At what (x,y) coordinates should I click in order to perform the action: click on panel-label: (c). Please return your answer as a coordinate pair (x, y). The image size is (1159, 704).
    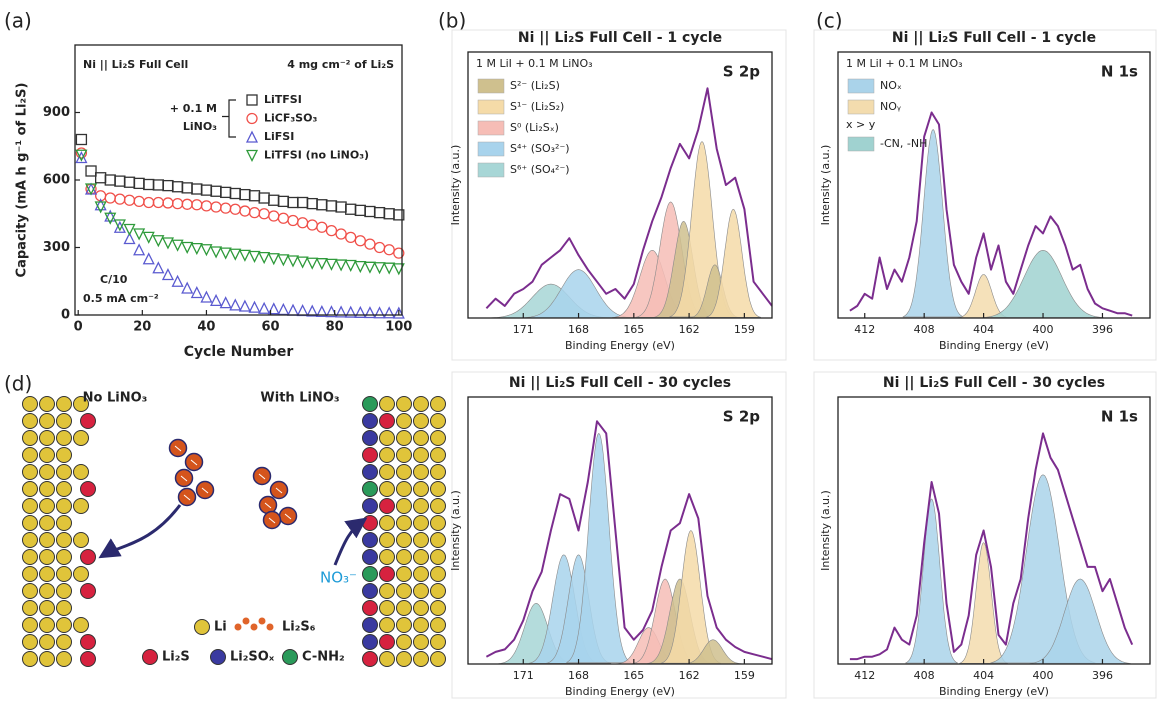
    Looking at the image, I should click on (829, 21).